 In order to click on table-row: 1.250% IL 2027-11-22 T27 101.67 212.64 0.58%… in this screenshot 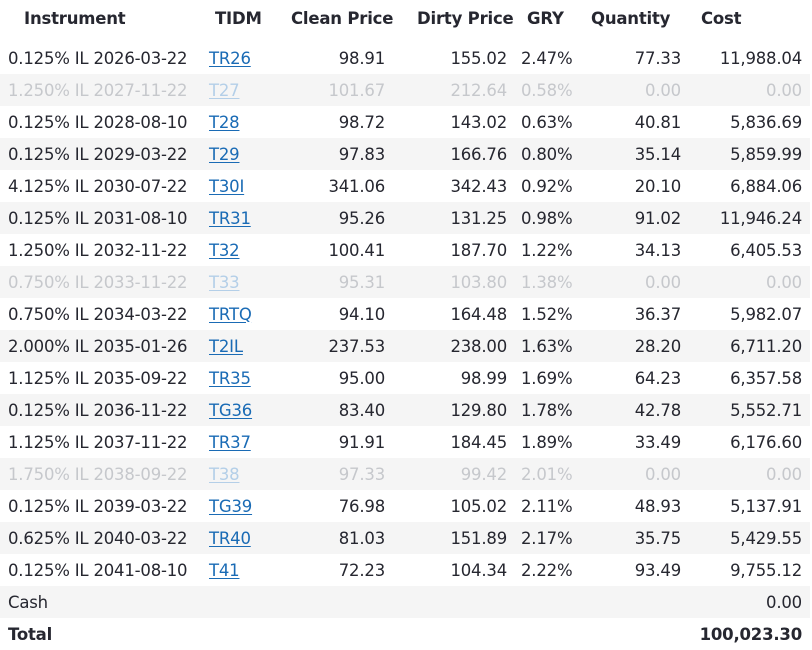, I will do `click(405, 90)`.